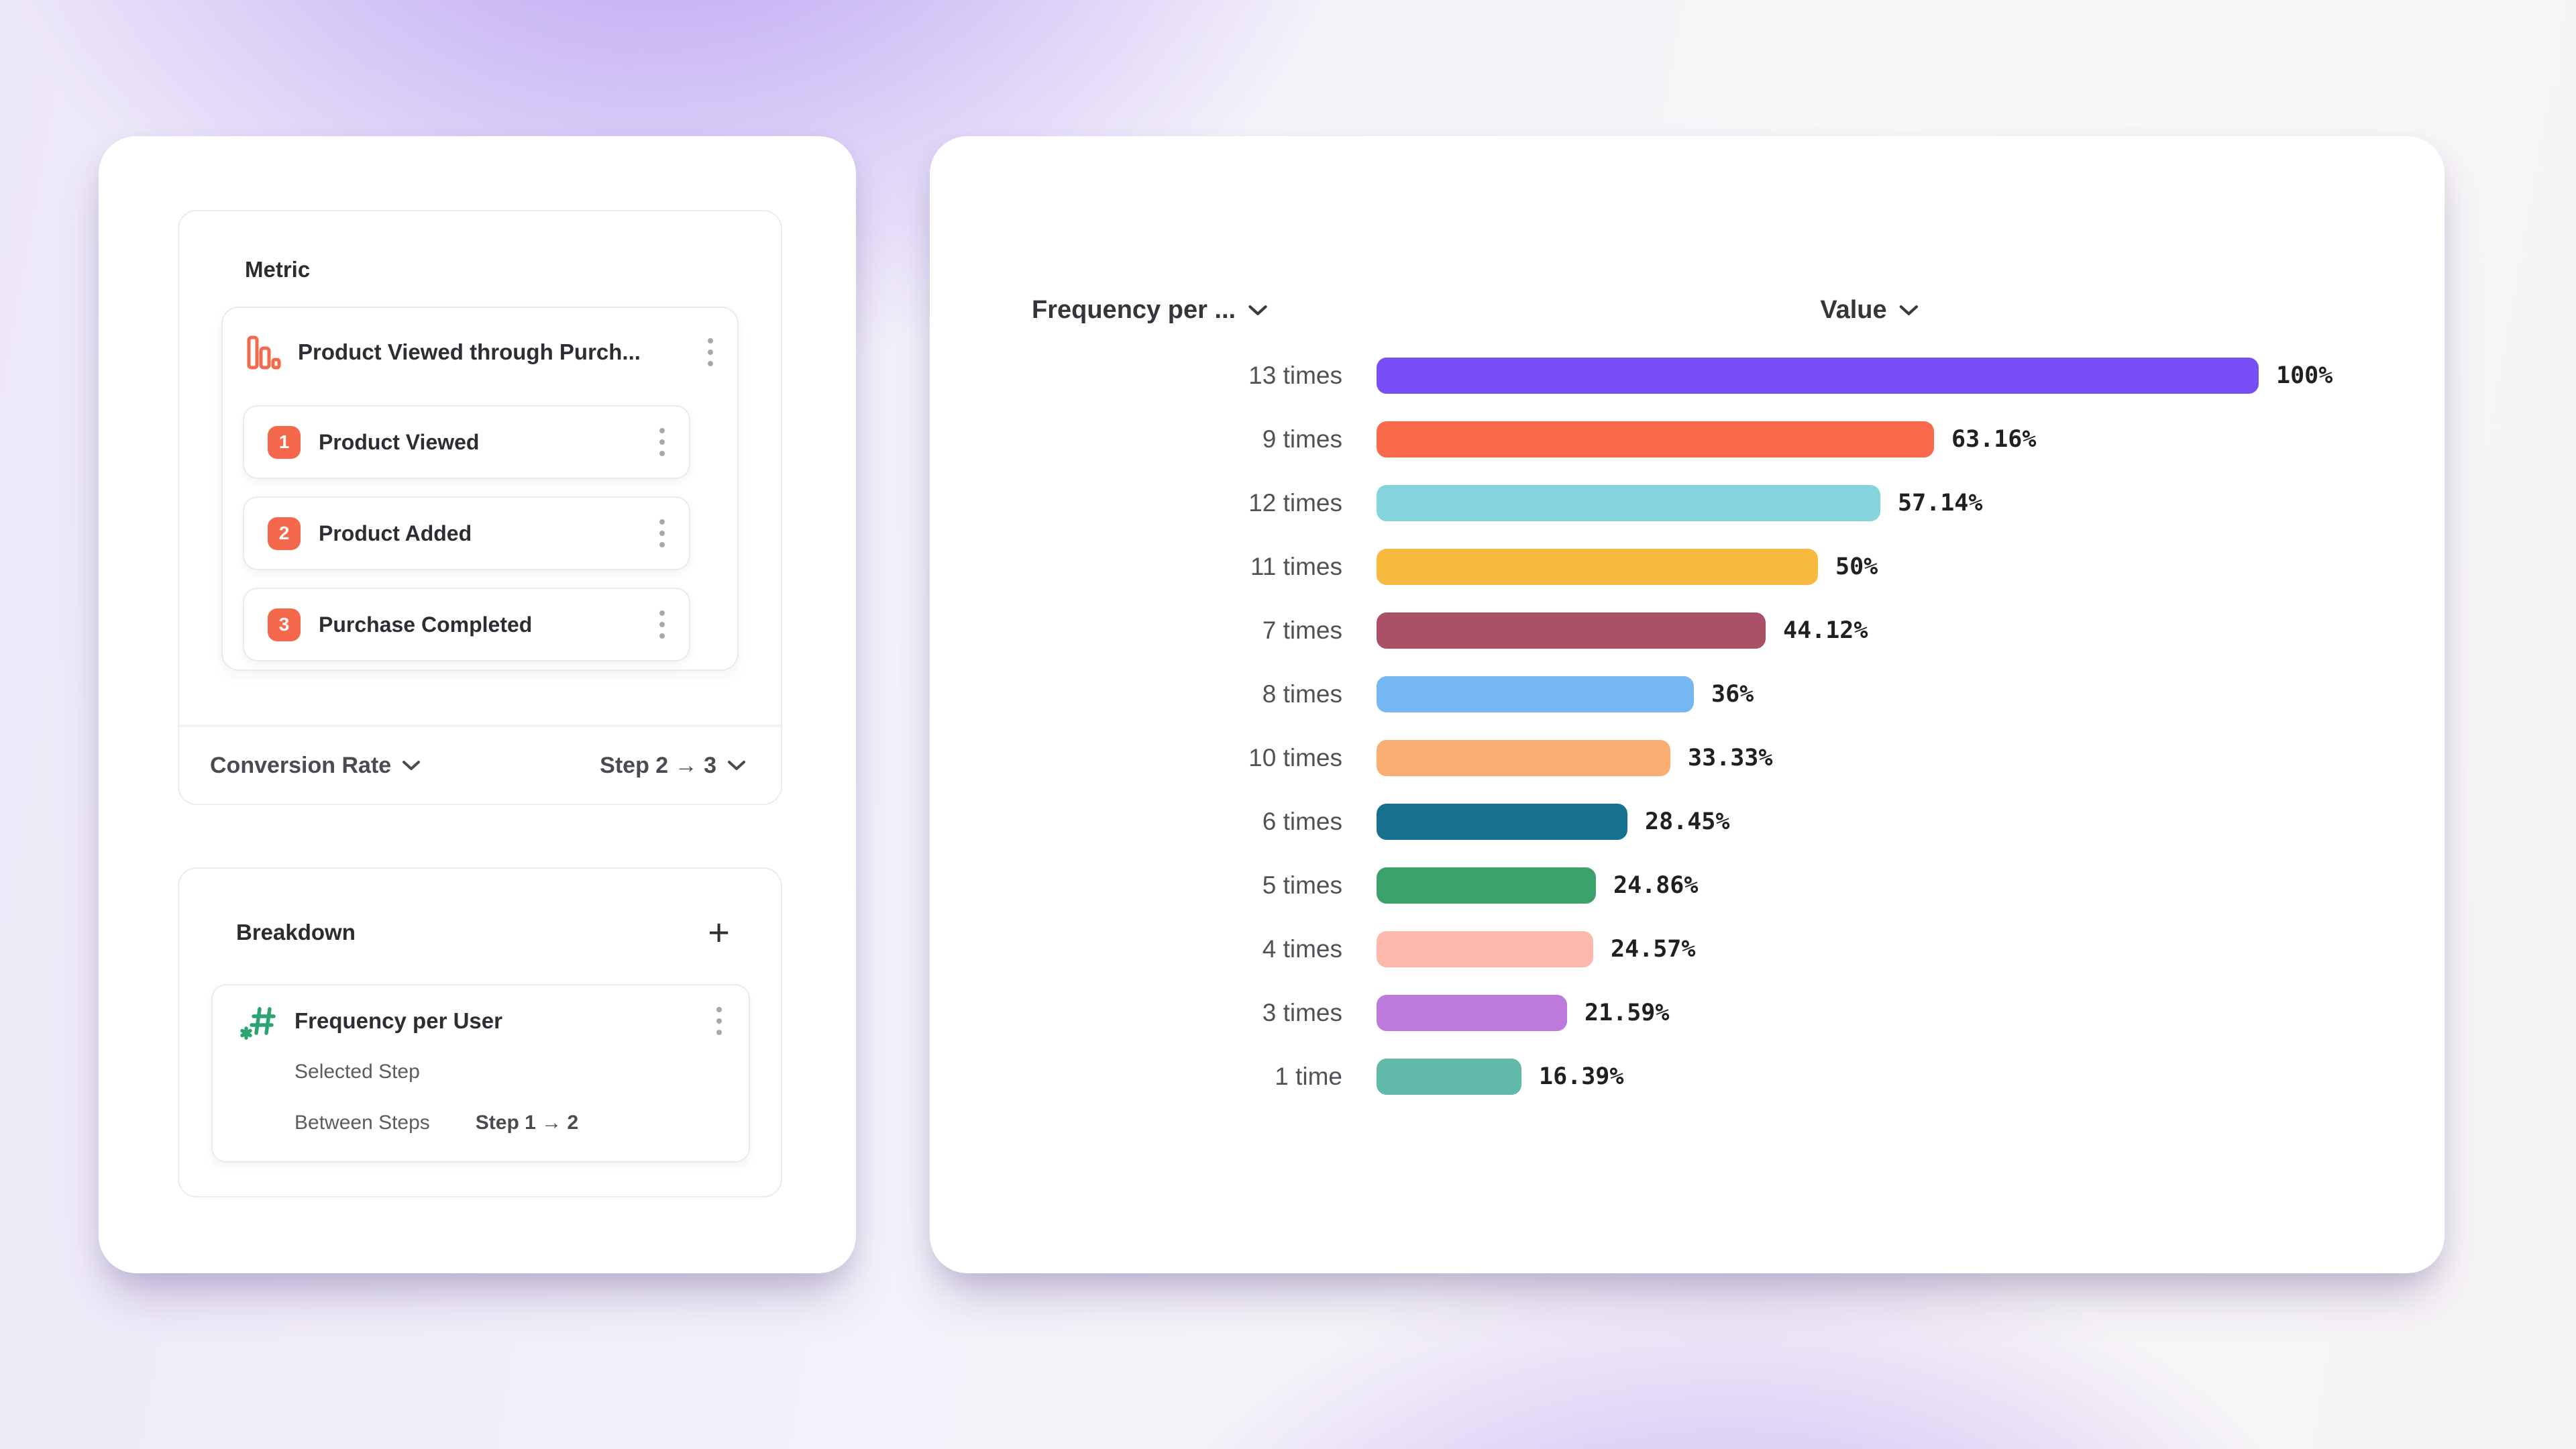  What do you see at coordinates (2304, 375) in the screenshot?
I see `value-label: 100%` at bounding box center [2304, 375].